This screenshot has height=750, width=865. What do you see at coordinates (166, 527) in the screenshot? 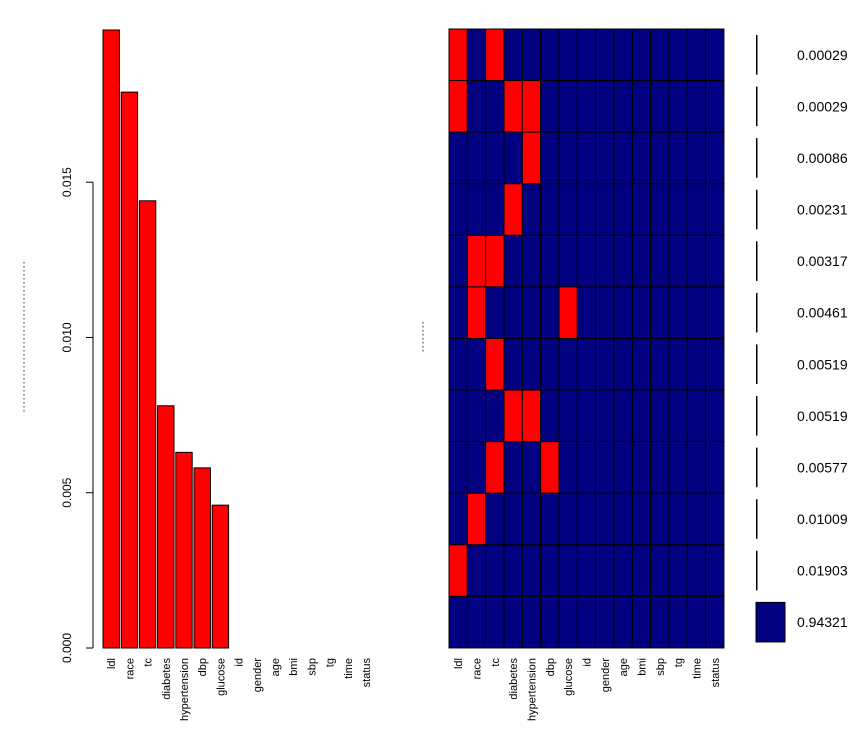
I see `bar-diabetes` at bounding box center [166, 527].